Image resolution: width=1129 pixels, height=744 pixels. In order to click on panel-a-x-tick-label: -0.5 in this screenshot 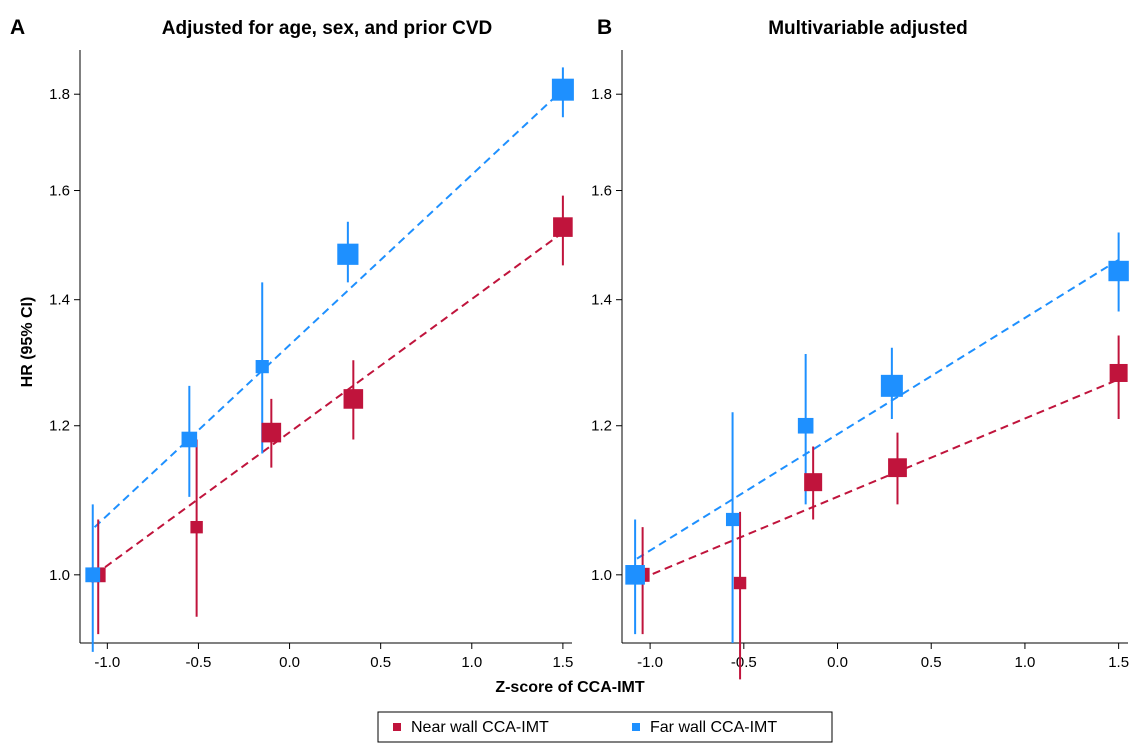, I will do `click(199, 662)`.